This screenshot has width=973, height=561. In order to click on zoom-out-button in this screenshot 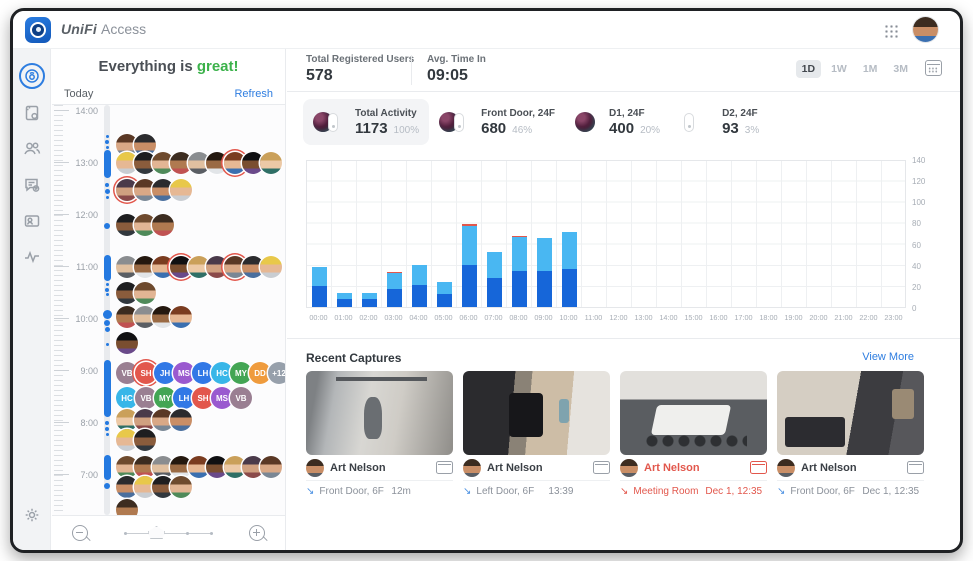, I will do `click(81, 533)`.